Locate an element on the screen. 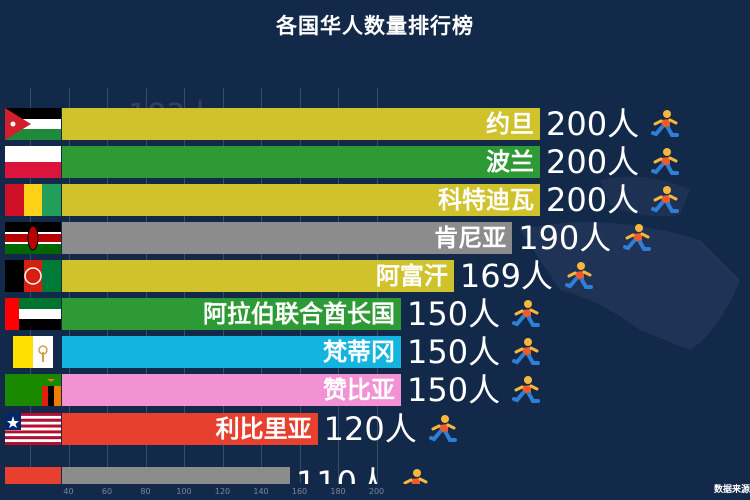 This screenshot has width=750, height=500. bar: 梵蒂冈 is located at coordinates (232, 352).